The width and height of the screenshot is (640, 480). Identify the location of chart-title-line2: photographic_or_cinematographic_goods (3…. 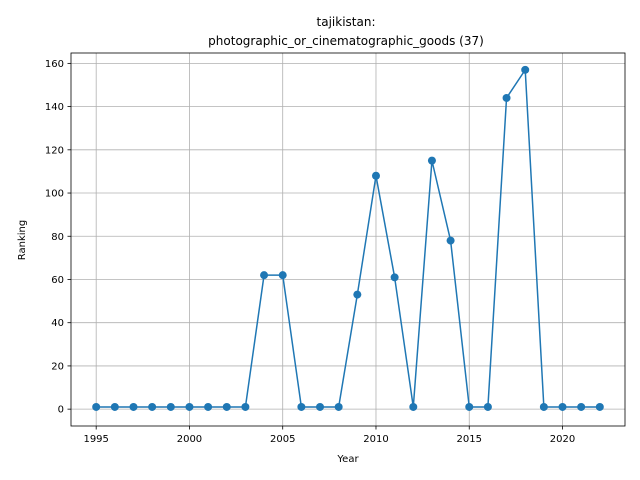
(346, 41).